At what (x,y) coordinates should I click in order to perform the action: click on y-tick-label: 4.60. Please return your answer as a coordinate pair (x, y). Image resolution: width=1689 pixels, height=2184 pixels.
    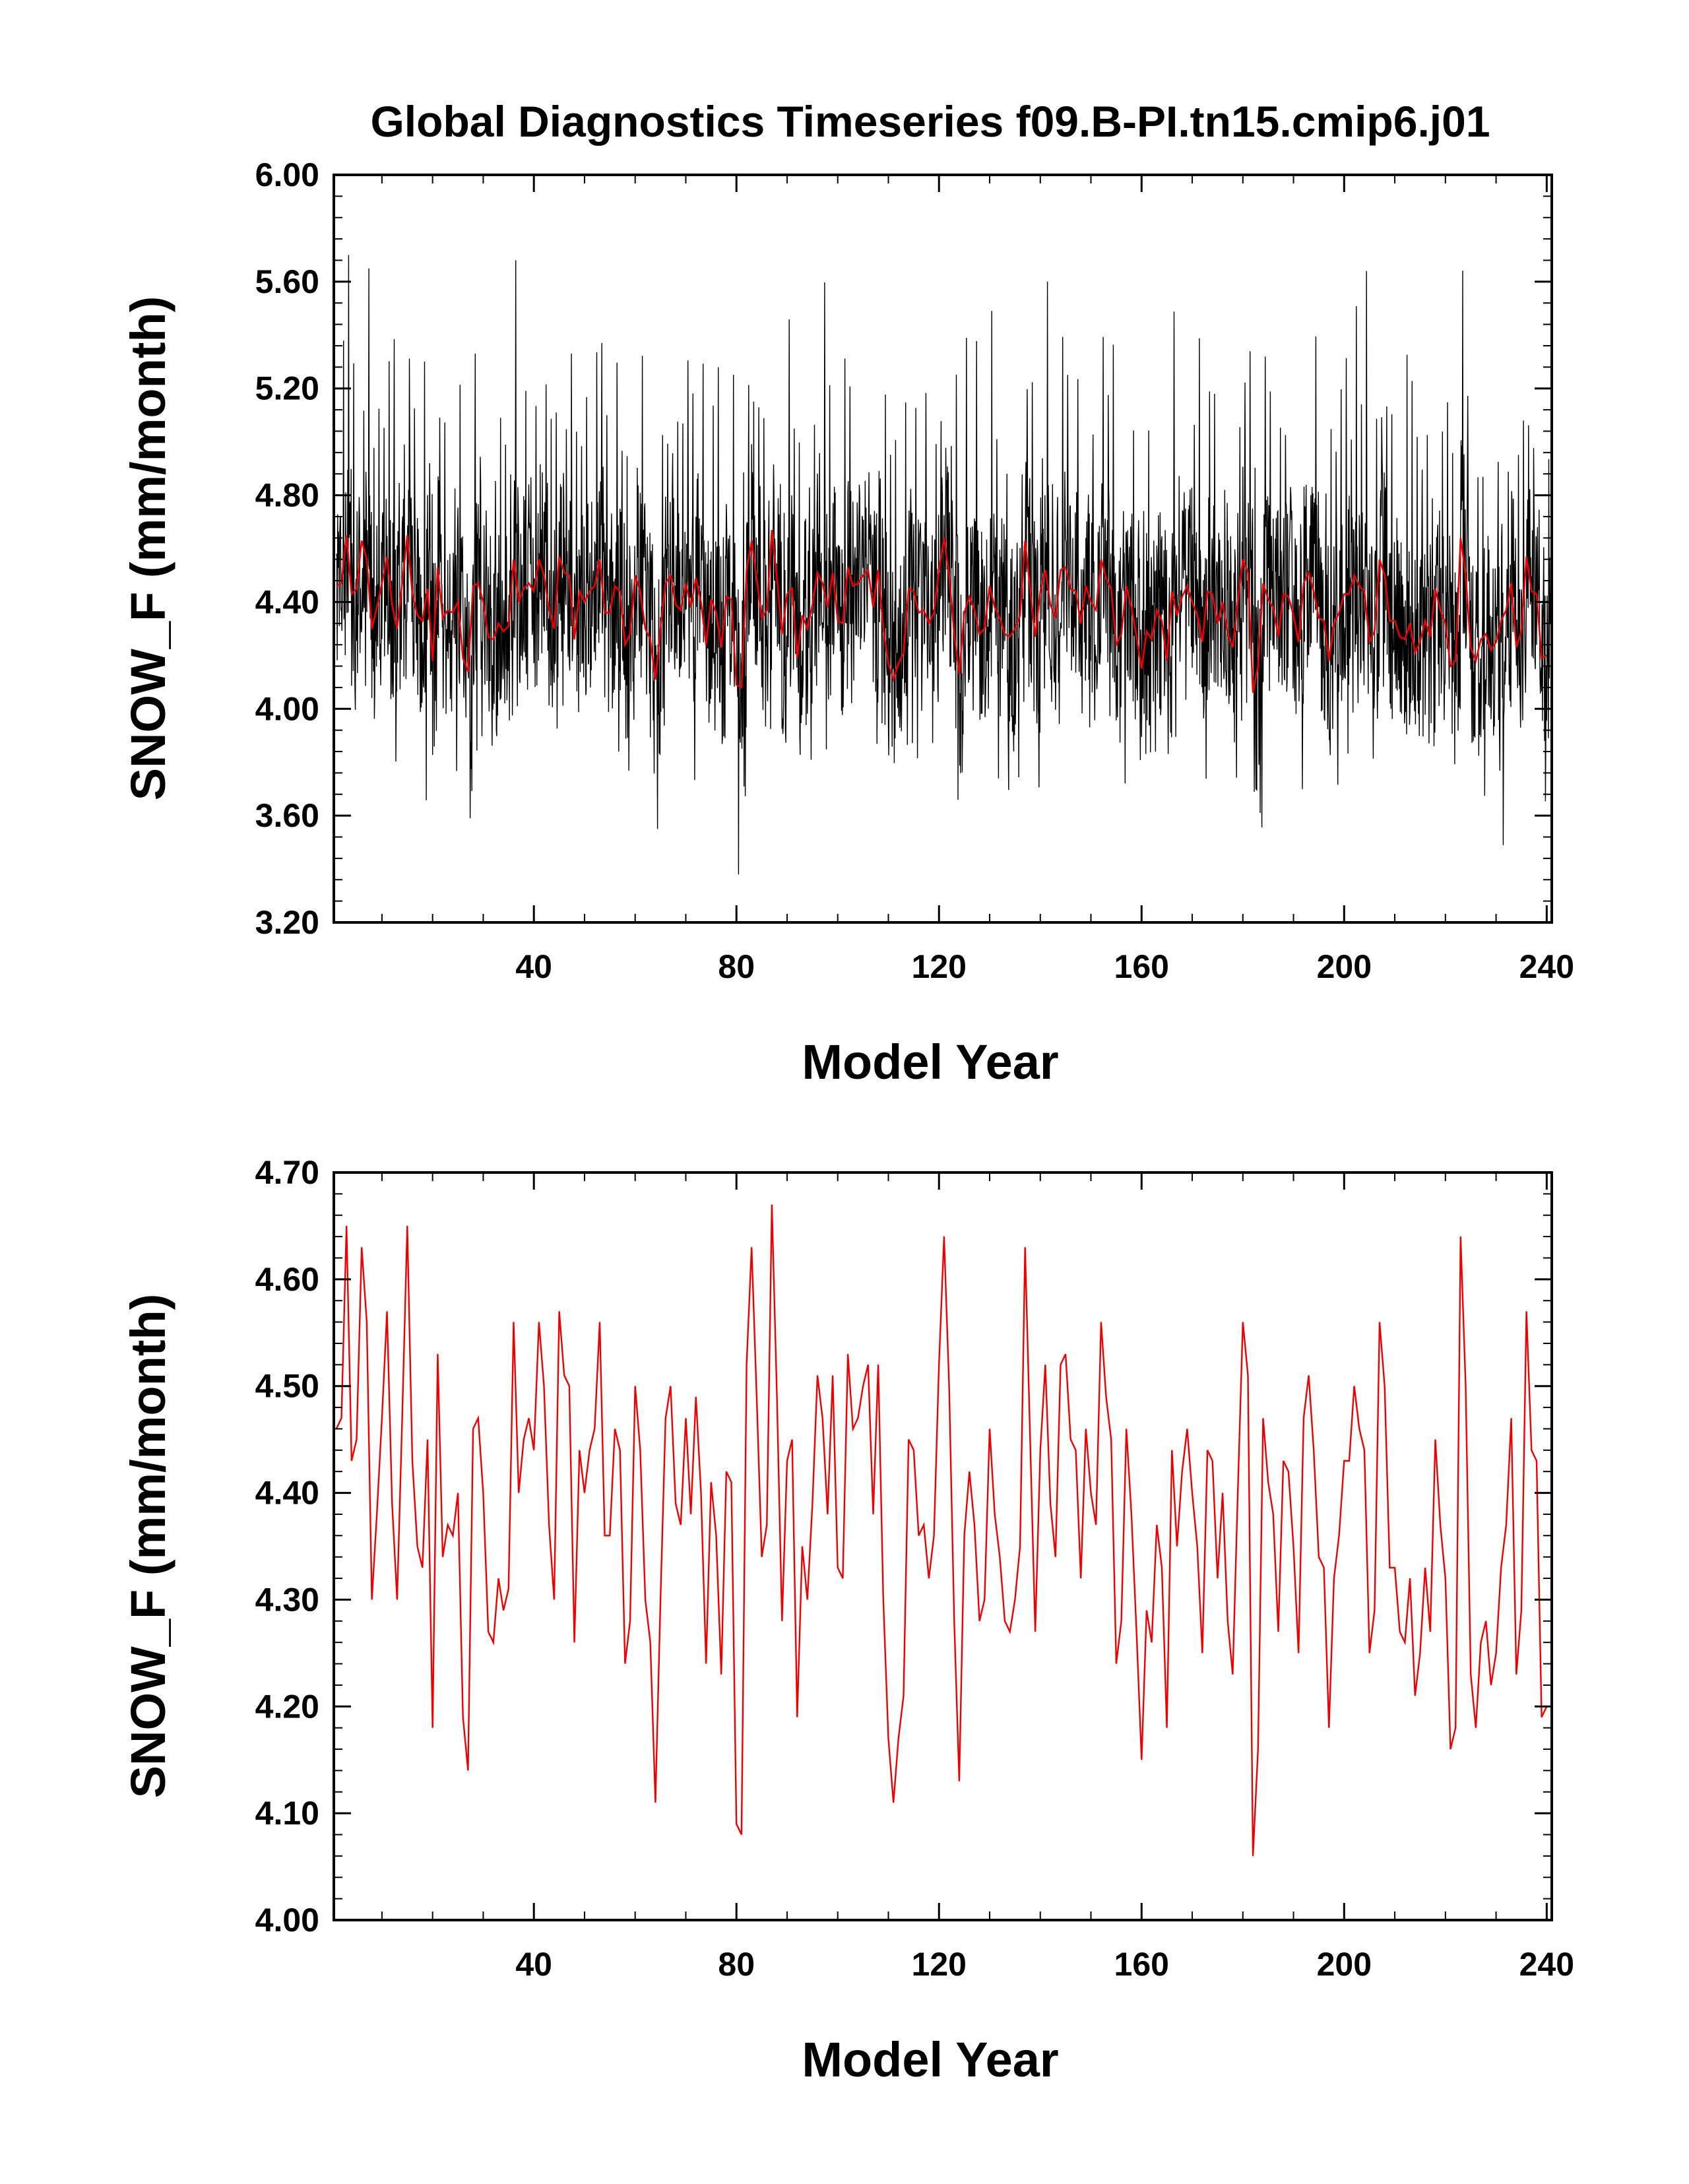
    Looking at the image, I should click on (287, 1279).